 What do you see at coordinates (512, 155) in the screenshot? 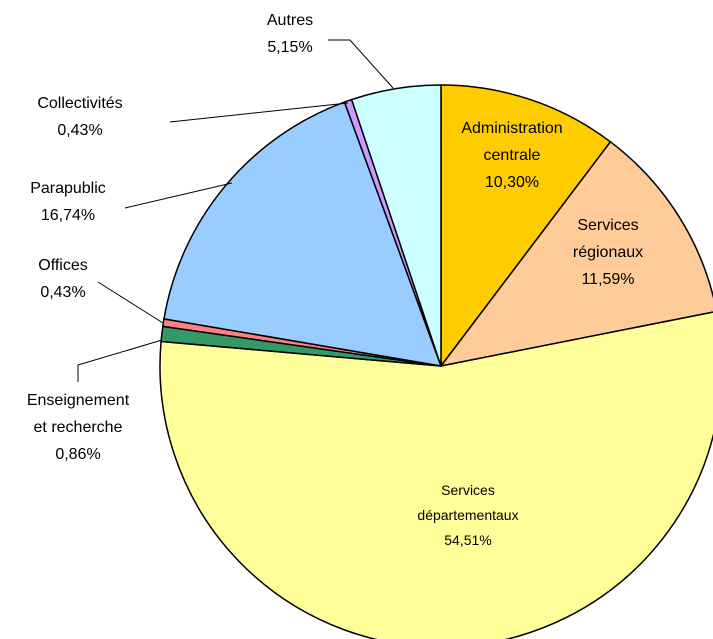
I see `label-line: centrale` at bounding box center [512, 155].